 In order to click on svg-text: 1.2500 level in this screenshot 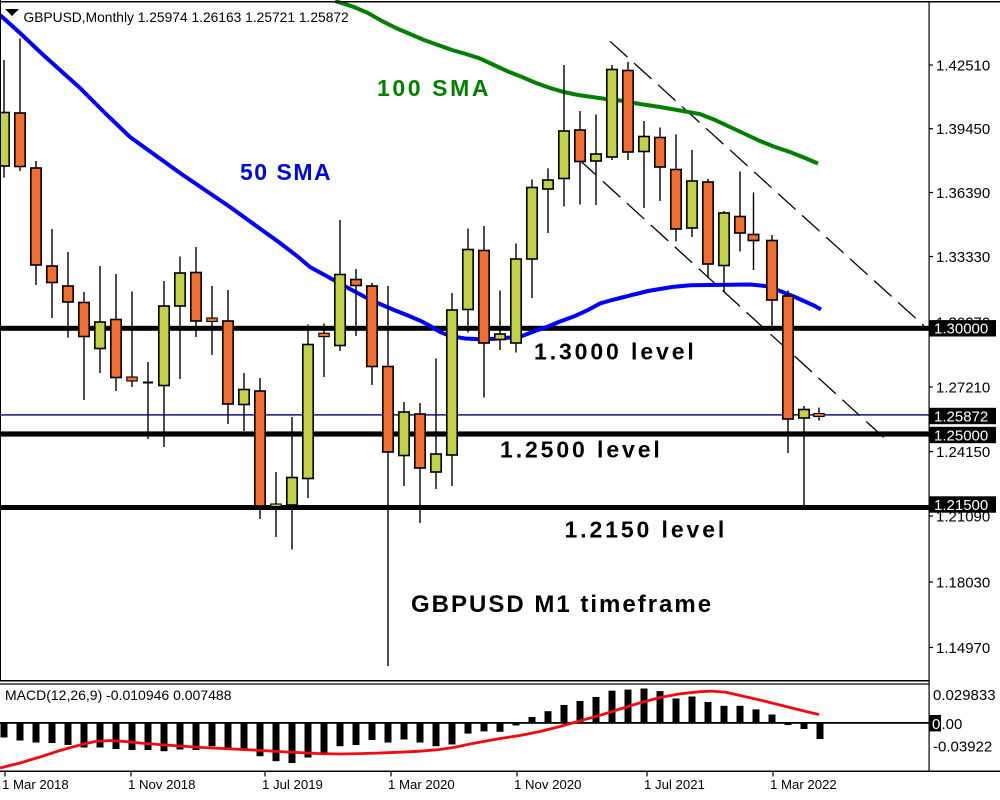, I will do `click(581, 449)`.